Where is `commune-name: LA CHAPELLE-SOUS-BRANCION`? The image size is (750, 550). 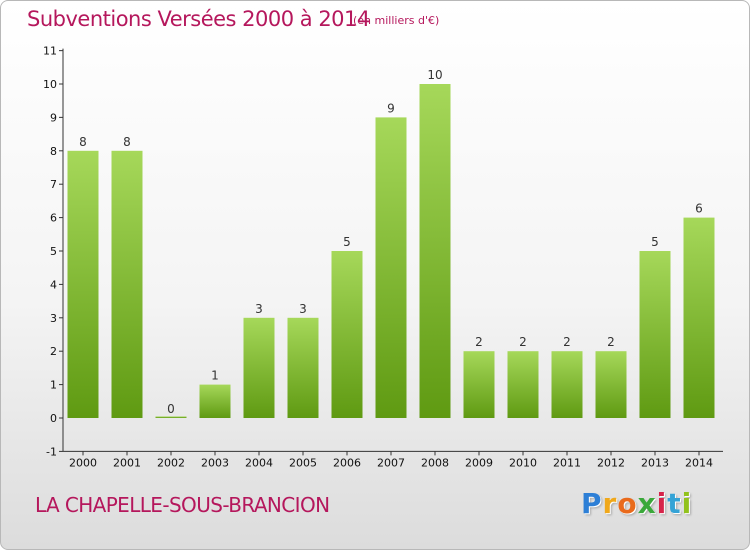 commune-name: LA CHAPELLE-SOUS-BRANCION is located at coordinates (182, 505).